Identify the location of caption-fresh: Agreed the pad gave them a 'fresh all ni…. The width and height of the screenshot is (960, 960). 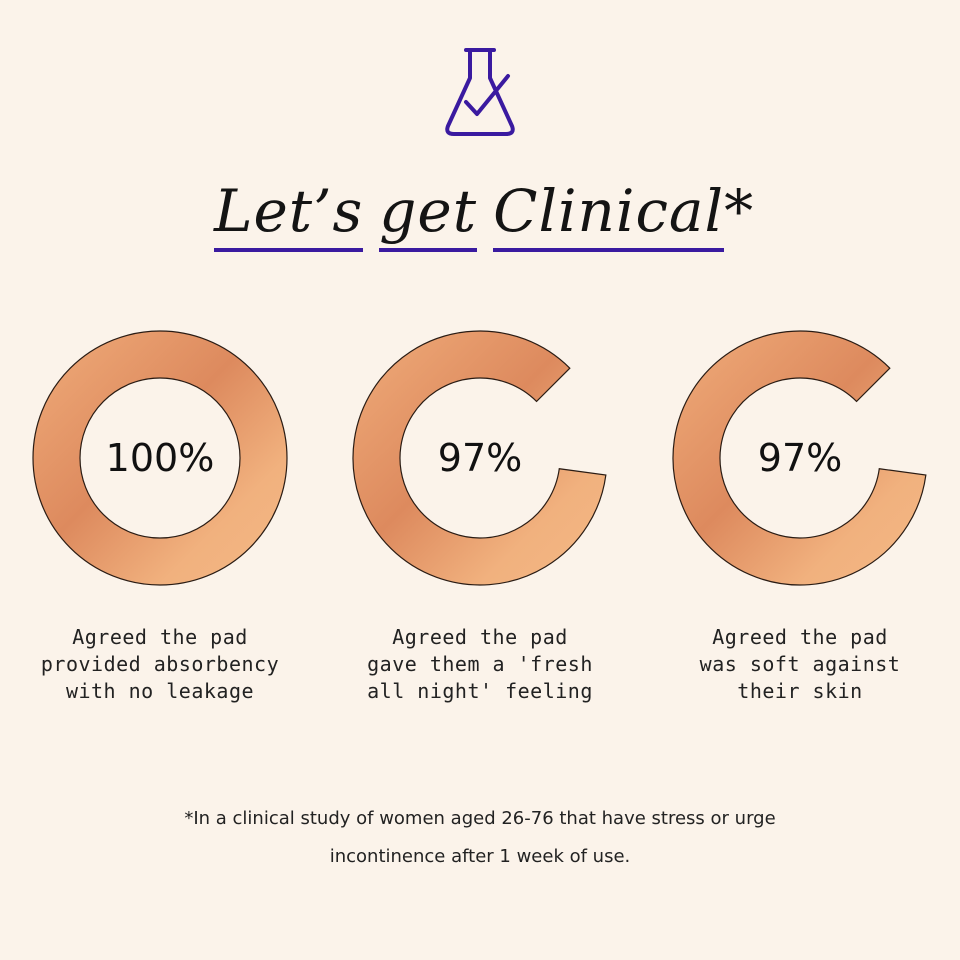
(480, 664).